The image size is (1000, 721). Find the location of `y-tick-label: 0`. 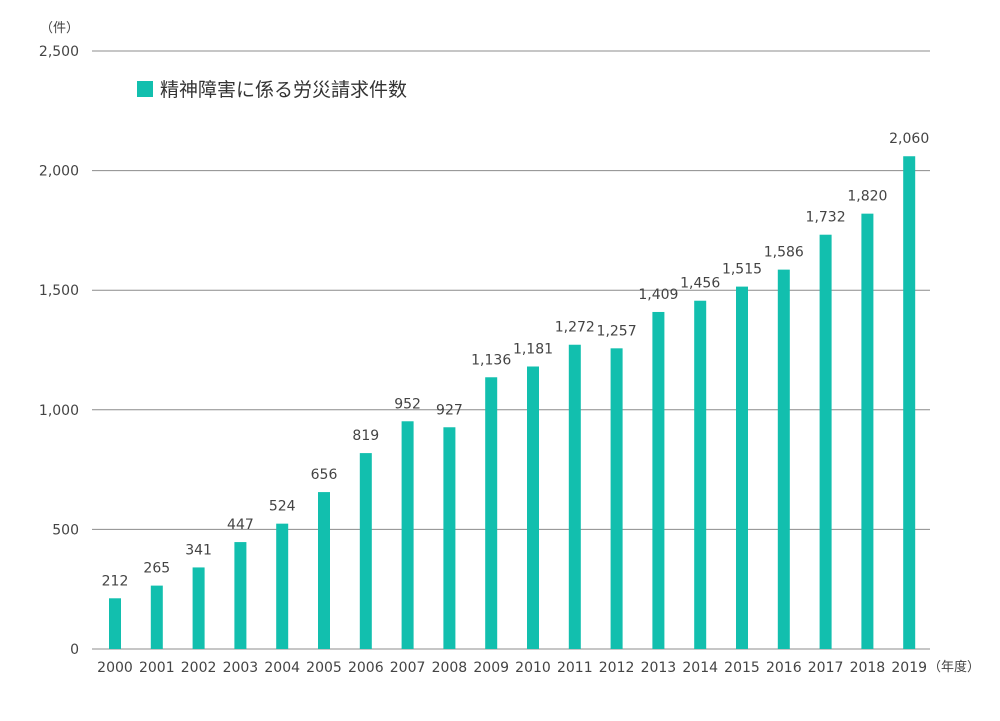

y-tick-label: 0 is located at coordinates (74, 650).